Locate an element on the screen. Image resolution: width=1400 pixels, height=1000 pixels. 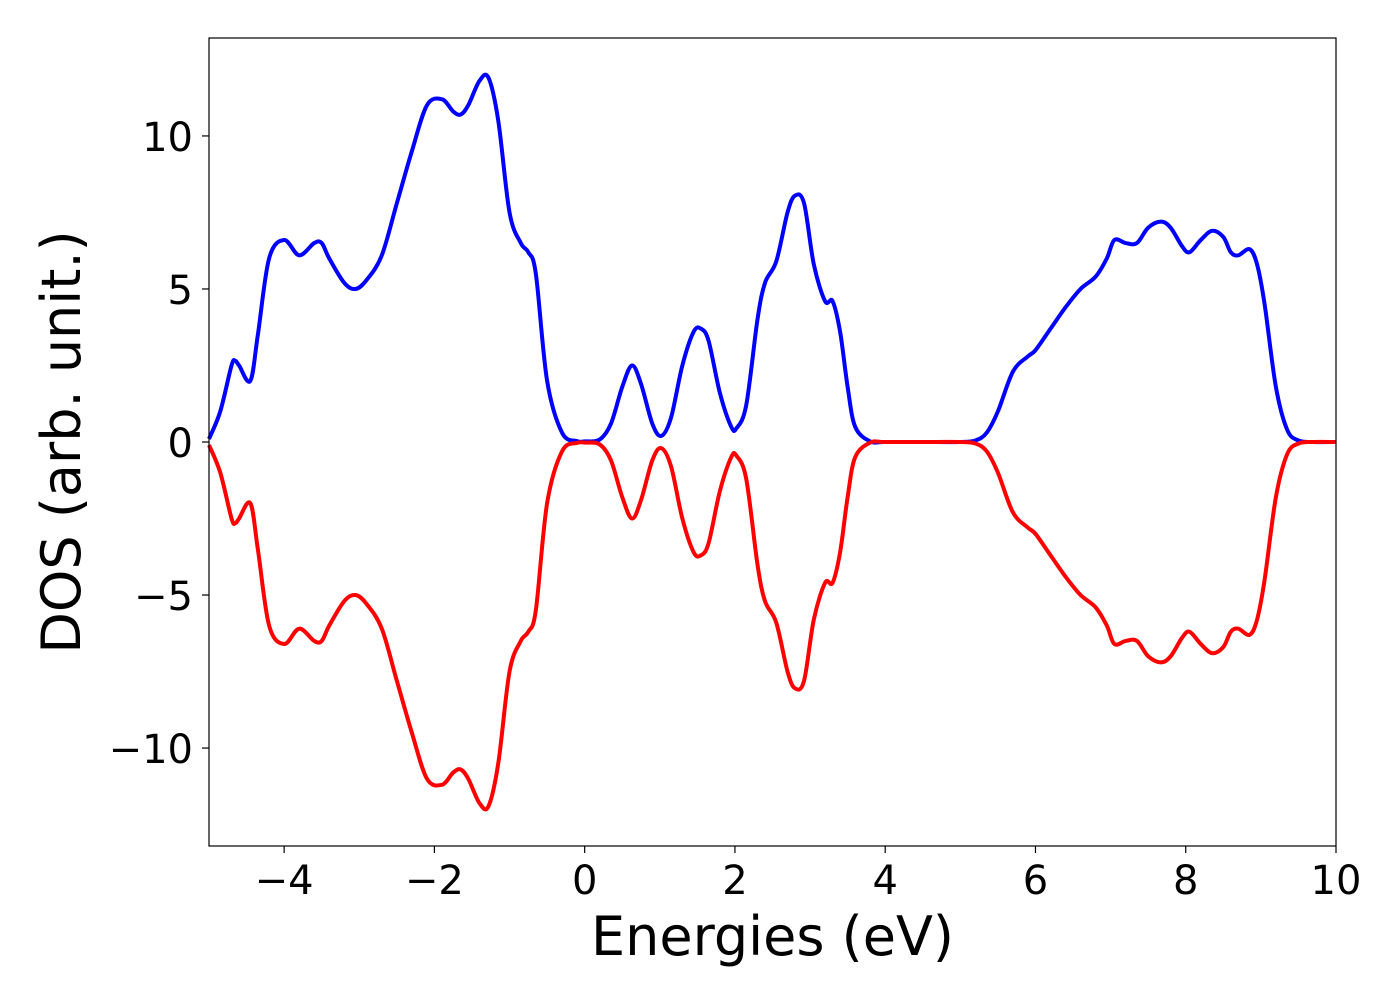
x-axis-label: Energies (eV) is located at coordinates (772, 936).